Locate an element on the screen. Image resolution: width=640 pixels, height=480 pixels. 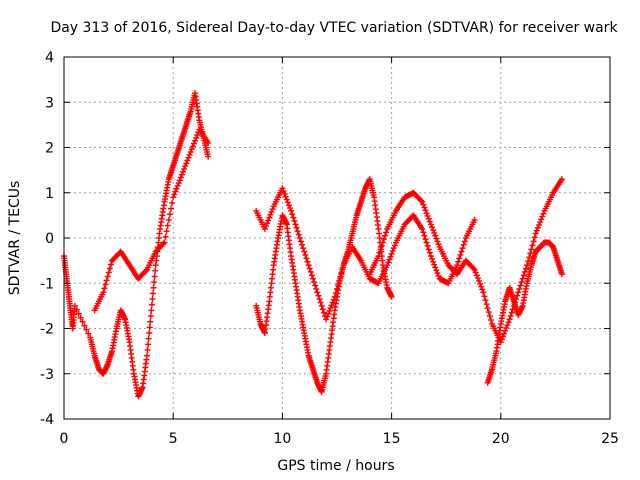
x-tick-label: 15 is located at coordinates (392, 439).